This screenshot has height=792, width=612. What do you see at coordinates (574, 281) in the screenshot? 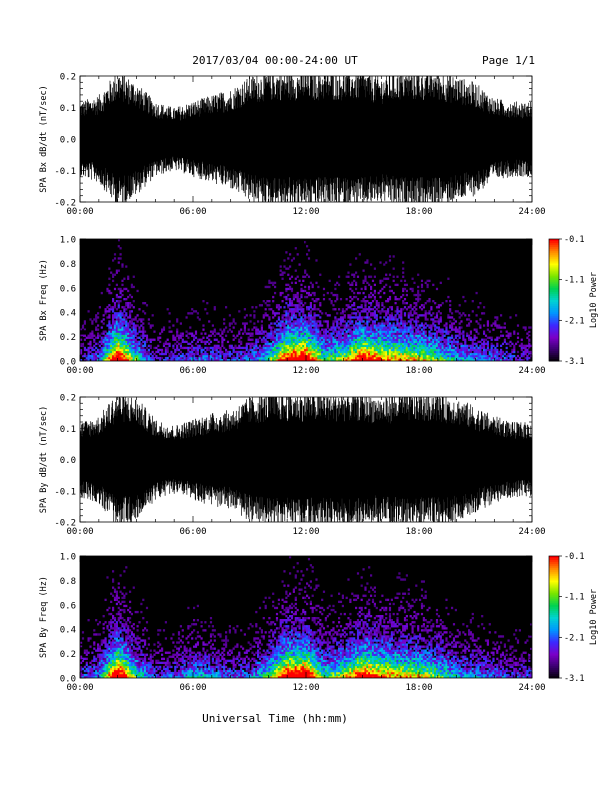
I see `colorbar-tick-label: -1.1` at bounding box center [574, 281].